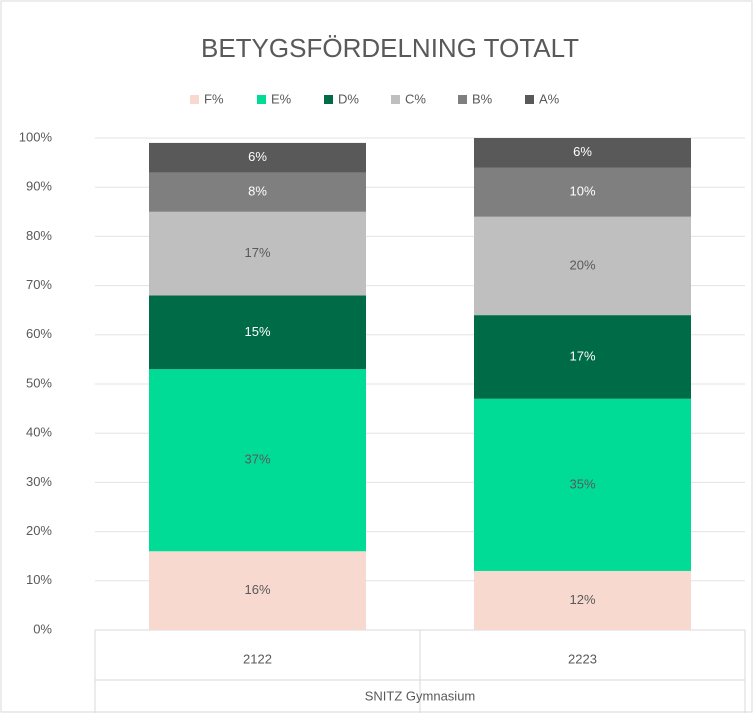 The width and height of the screenshot is (753, 713). What do you see at coordinates (348, 98) in the screenshot?
I see `legend-label: D%` at bounding box center [348, 98].